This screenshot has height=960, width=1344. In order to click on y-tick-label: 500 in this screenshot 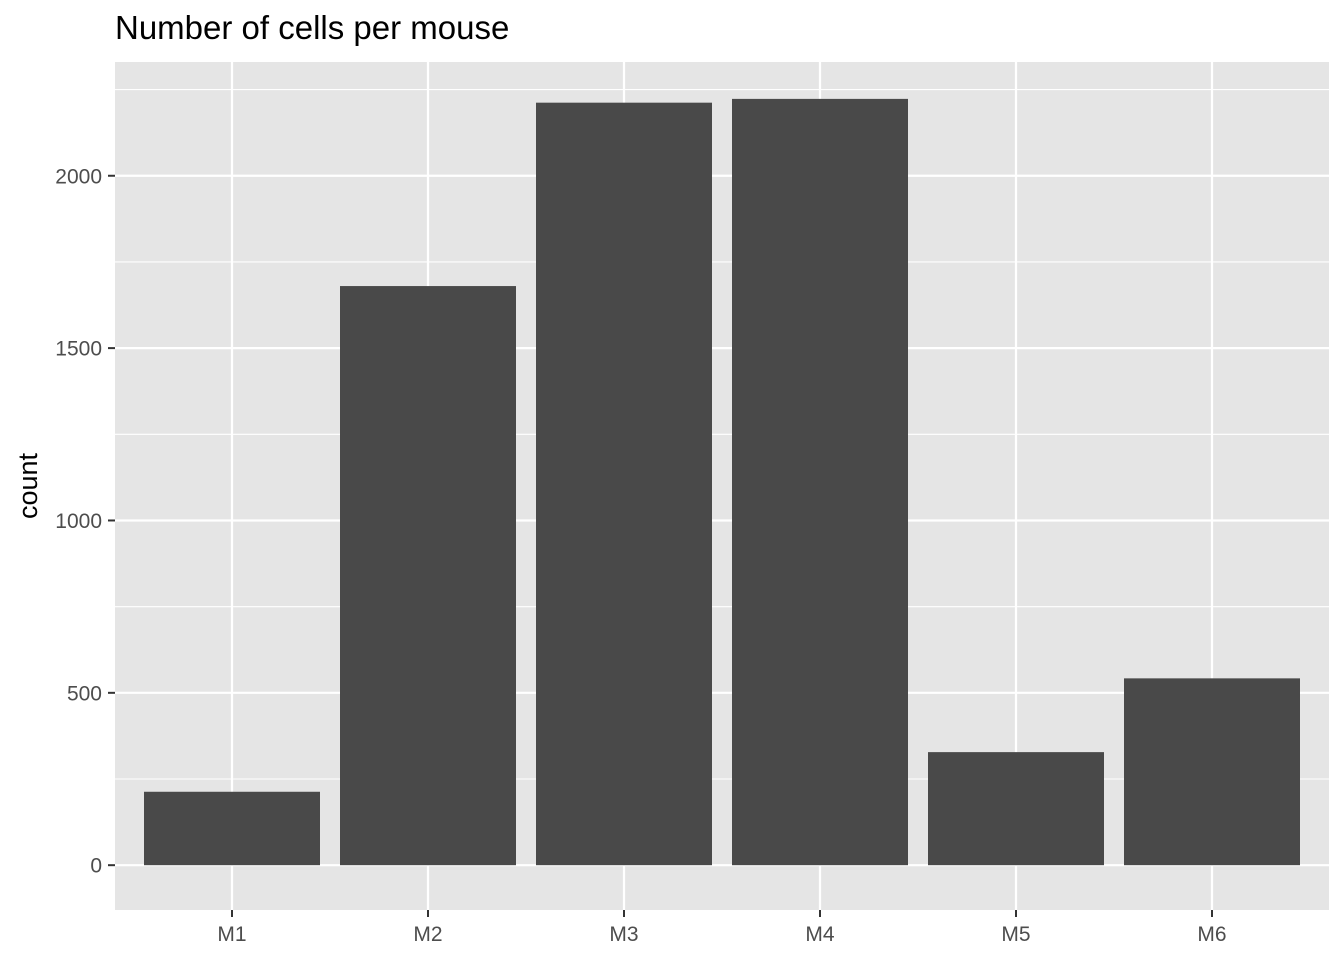, I will do `click(84, 693)`.